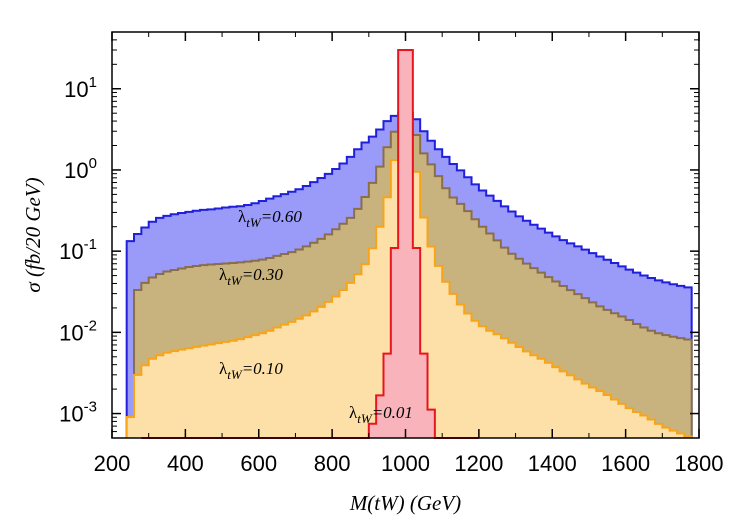 Image resolution: width=747 pixels, height=523 pixels. I want to click on series-label-layer: λtW=0.60 λtW=0.30 λtW=0.10 λtW=0.01, so click(316, 316).